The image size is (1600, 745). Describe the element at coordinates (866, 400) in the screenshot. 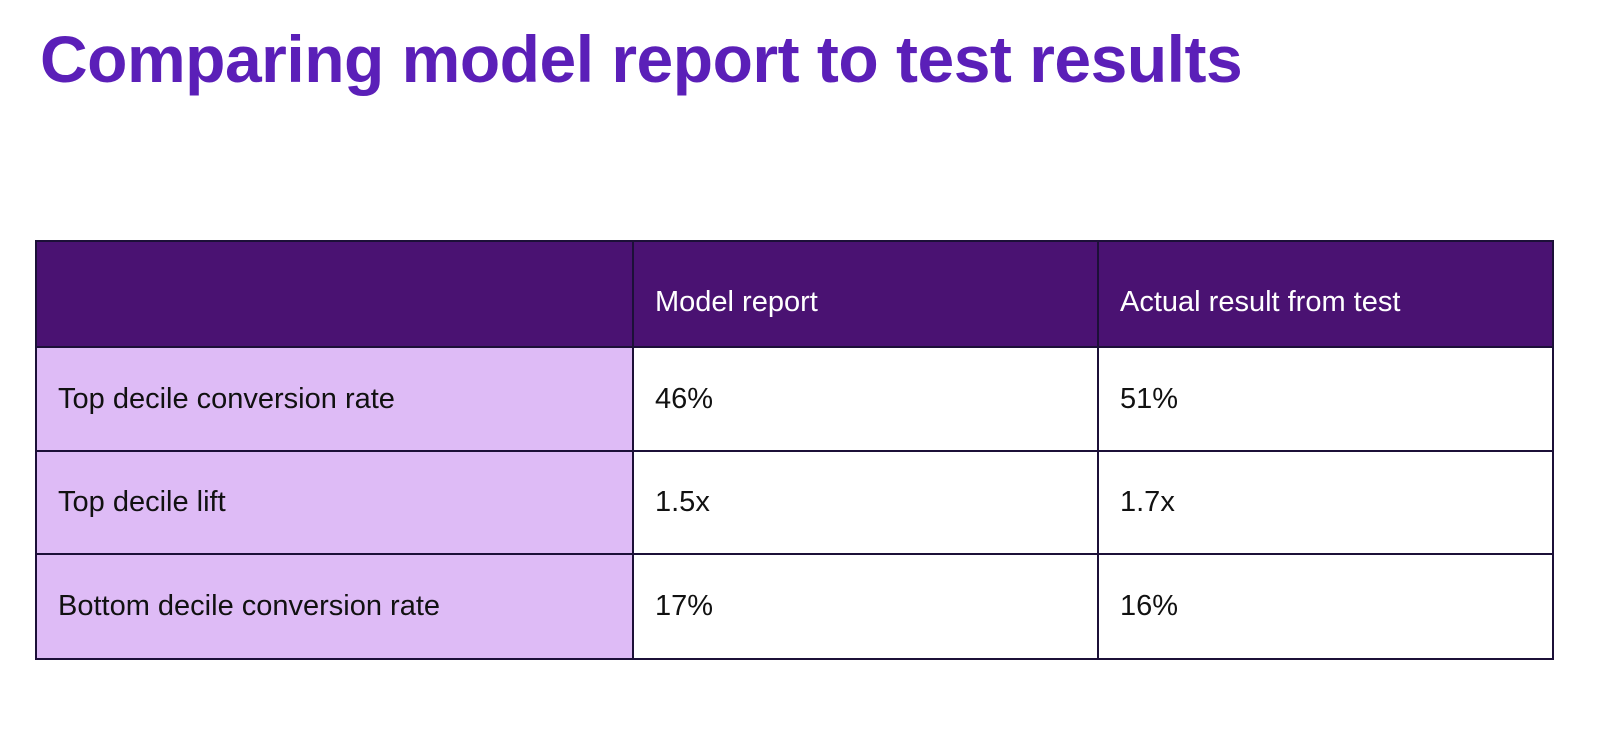

I see `model-report-cell-top-decile-conversion-rate: 46%` at that location.